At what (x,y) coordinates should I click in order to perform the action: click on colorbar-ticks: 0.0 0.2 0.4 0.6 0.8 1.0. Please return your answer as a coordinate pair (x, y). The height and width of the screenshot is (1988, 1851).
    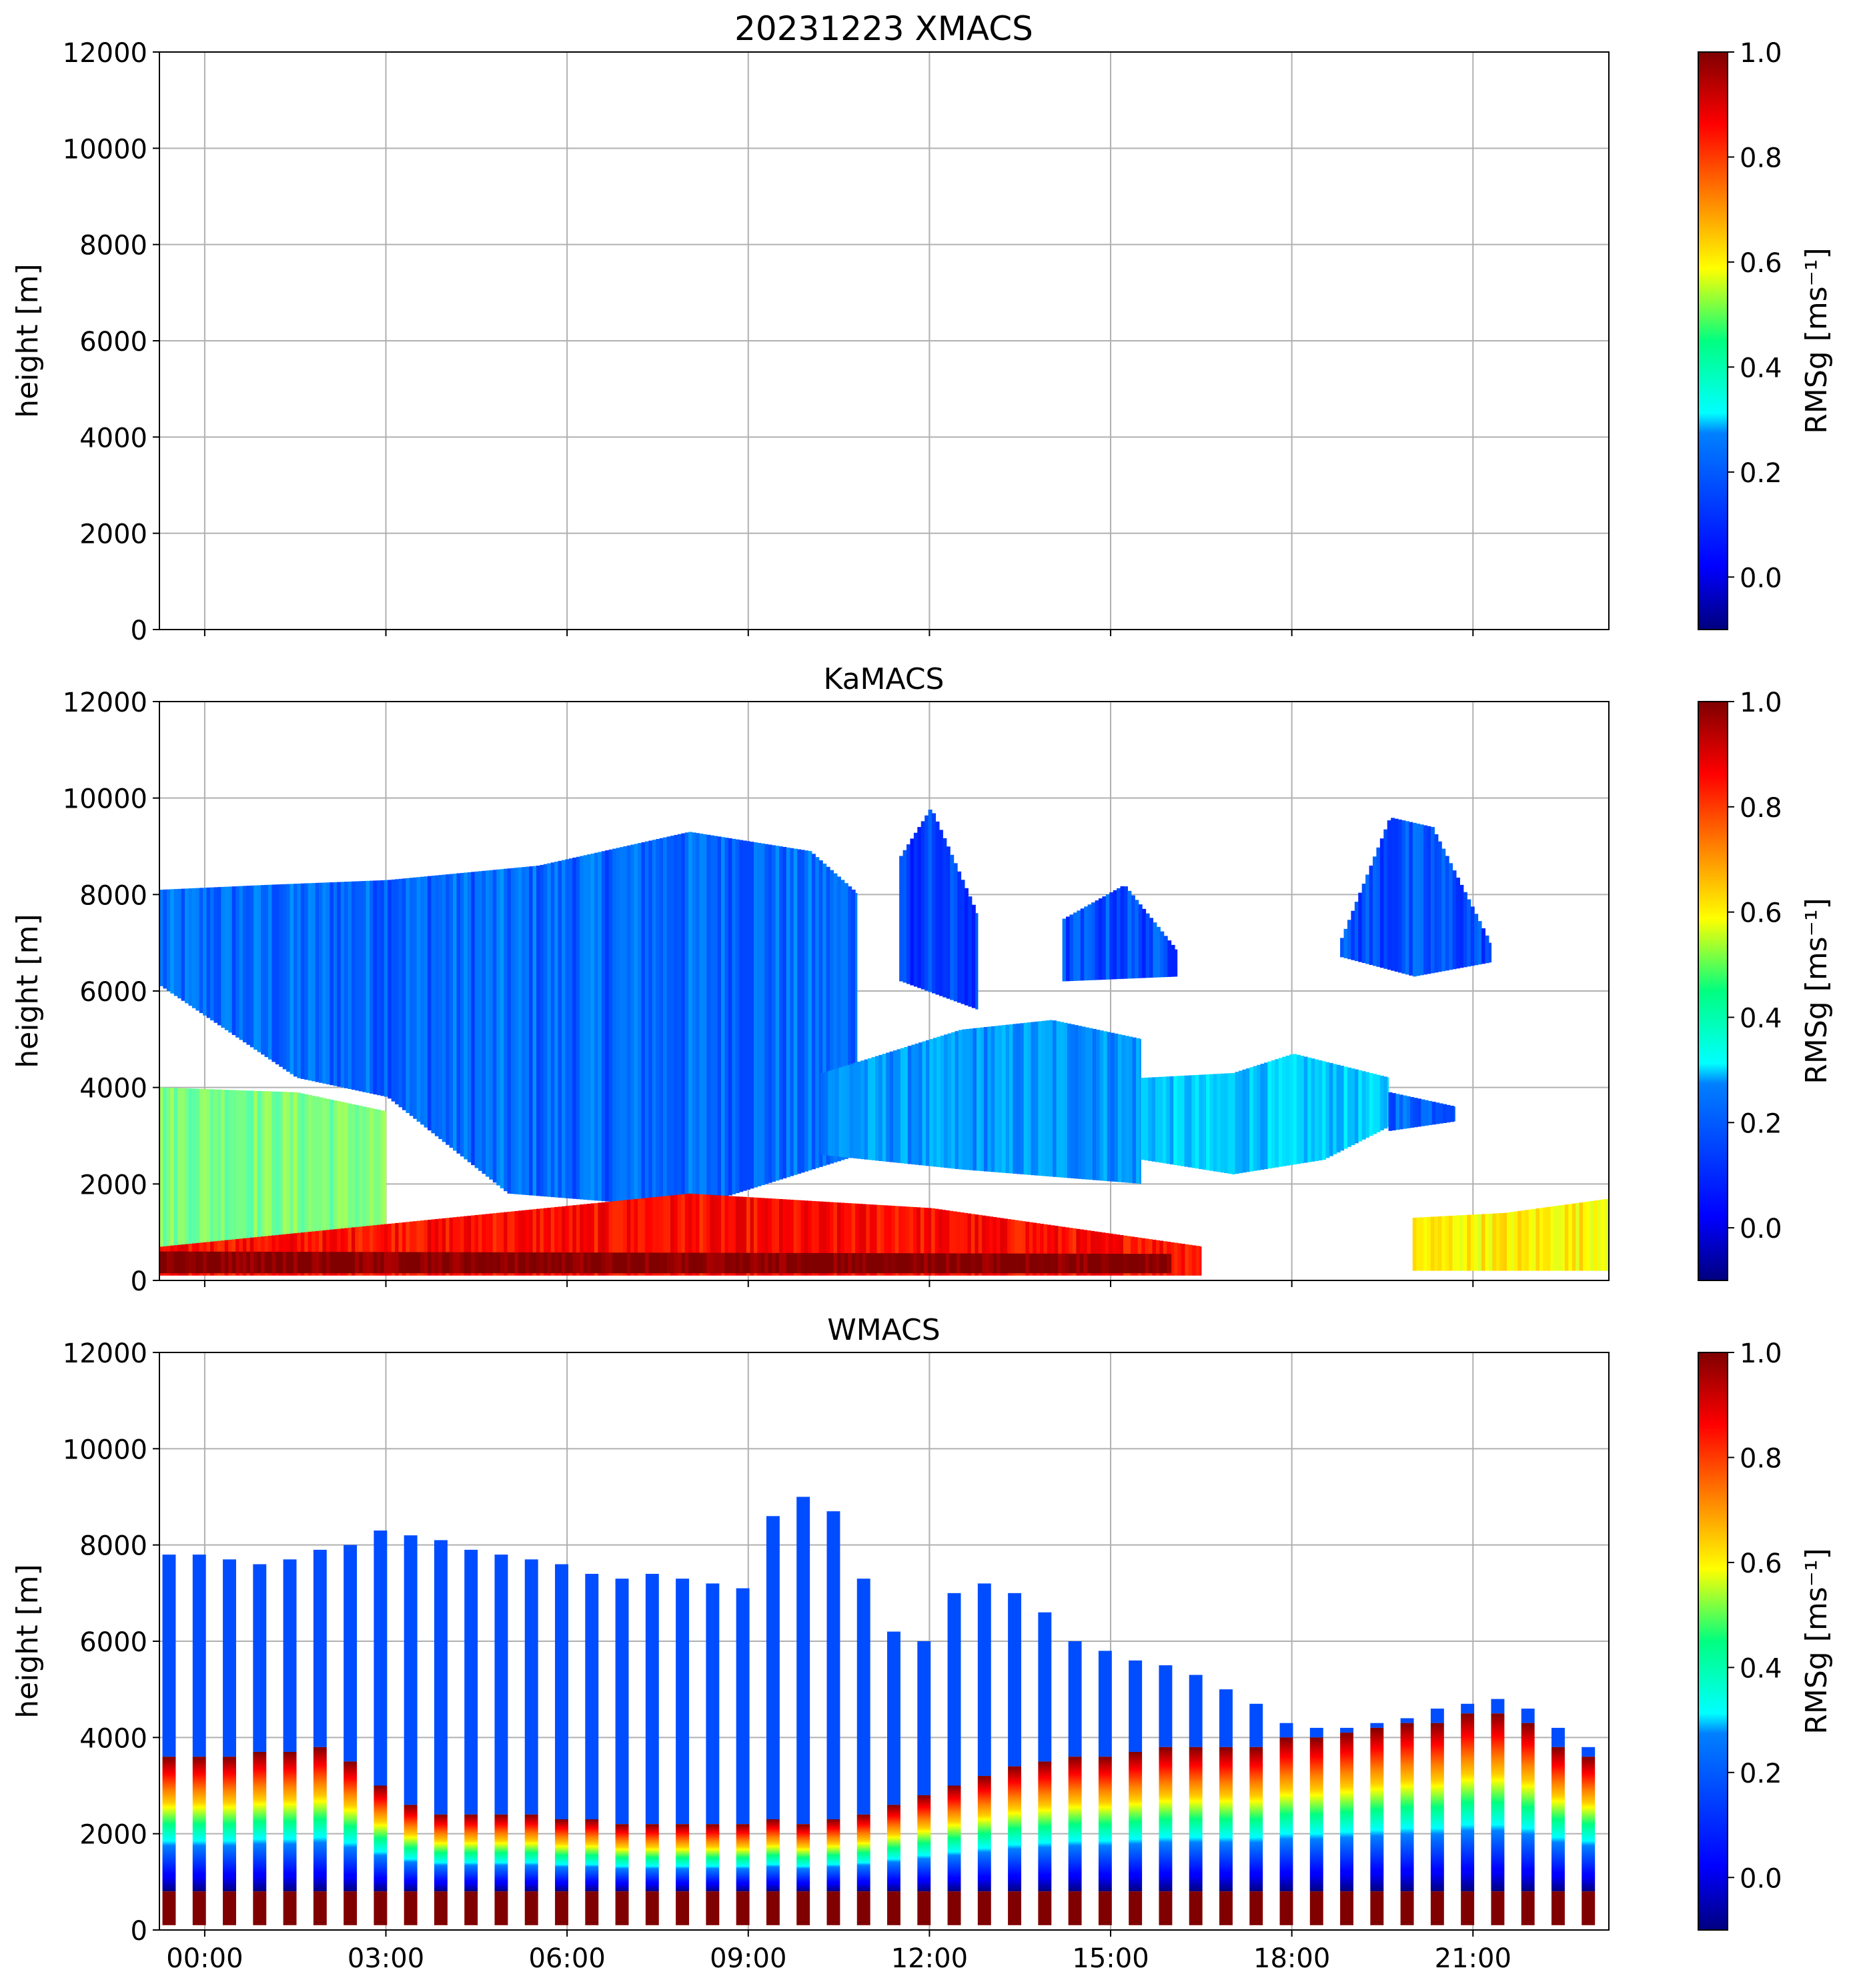
    Looking at the image, I should click on (1755, 1616).